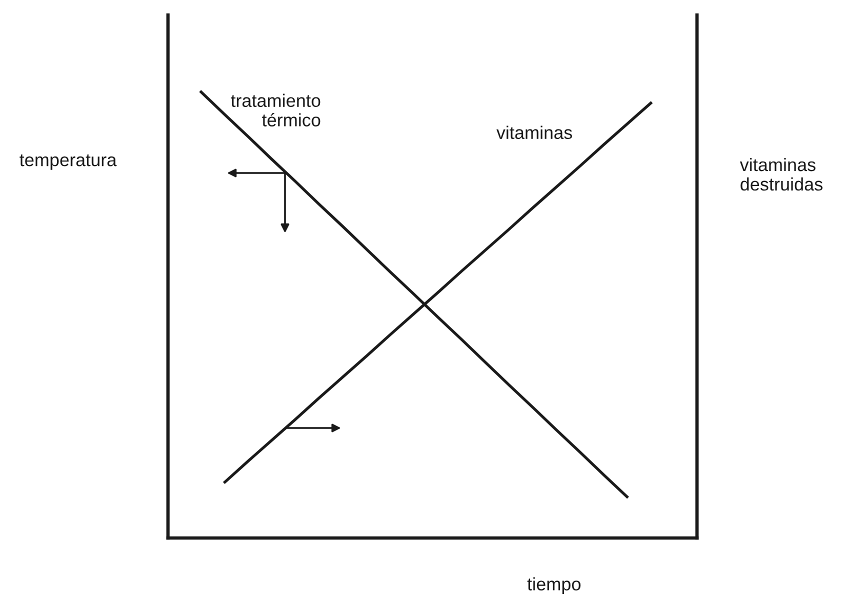  I want to click on series-label: vitaminas, so click(534, 133).